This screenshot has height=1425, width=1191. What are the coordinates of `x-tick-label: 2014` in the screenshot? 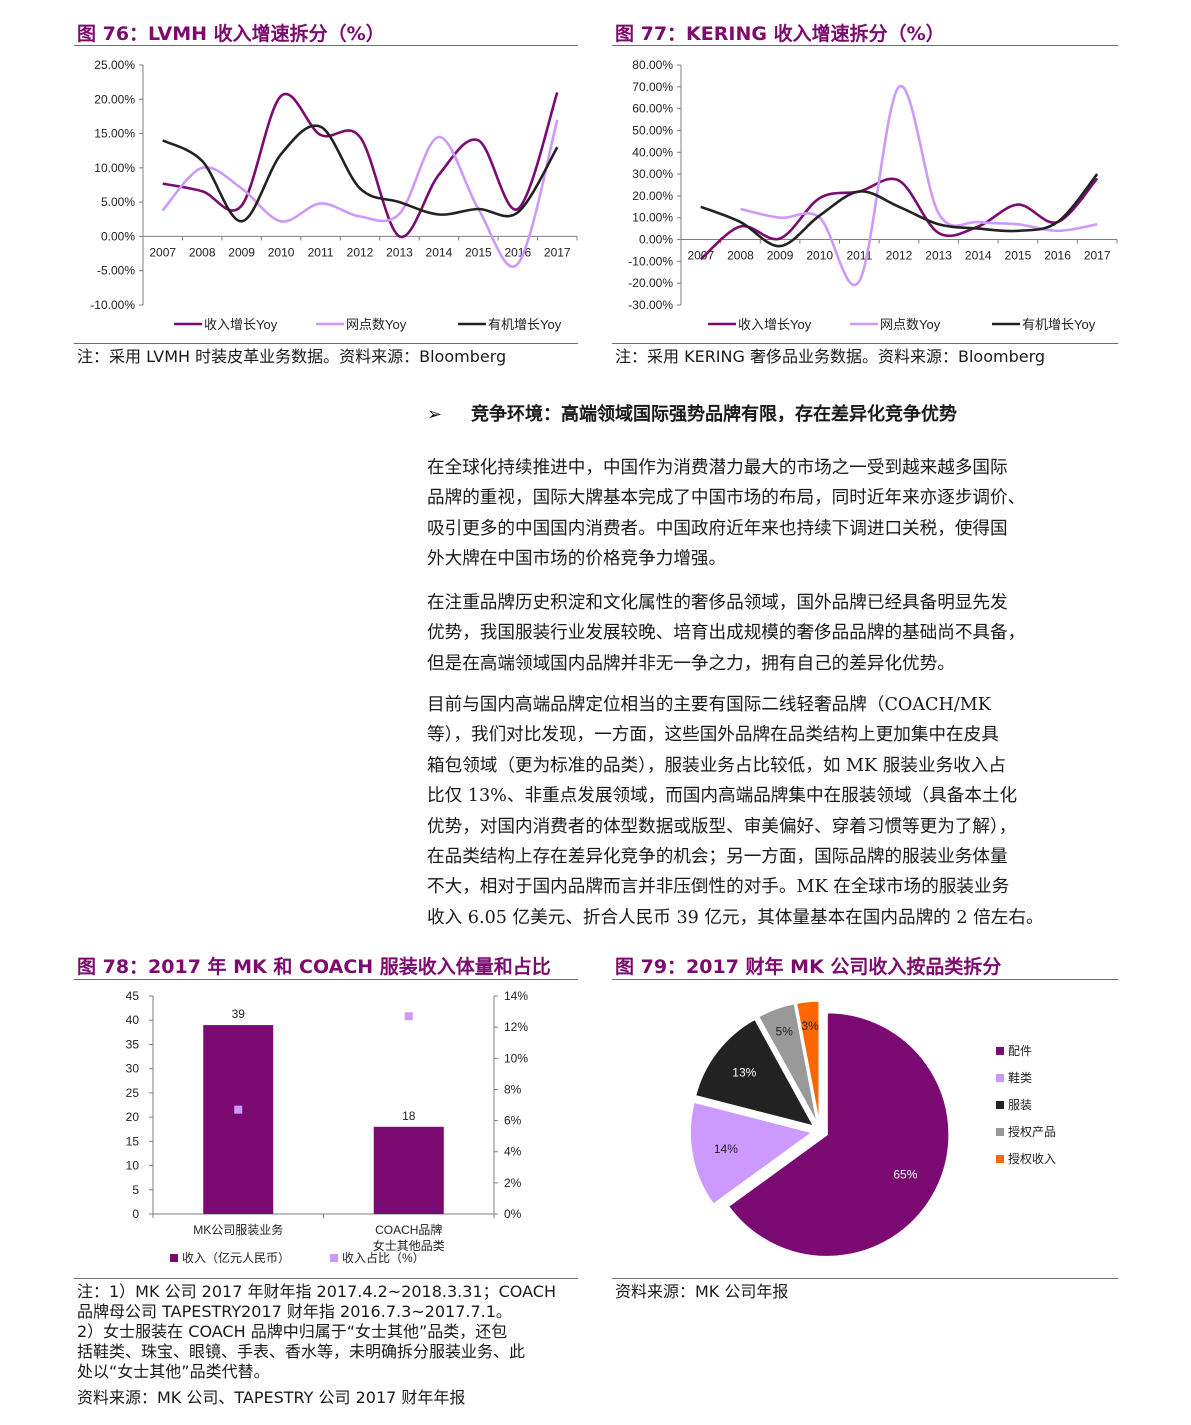 It's located at (978, 256).